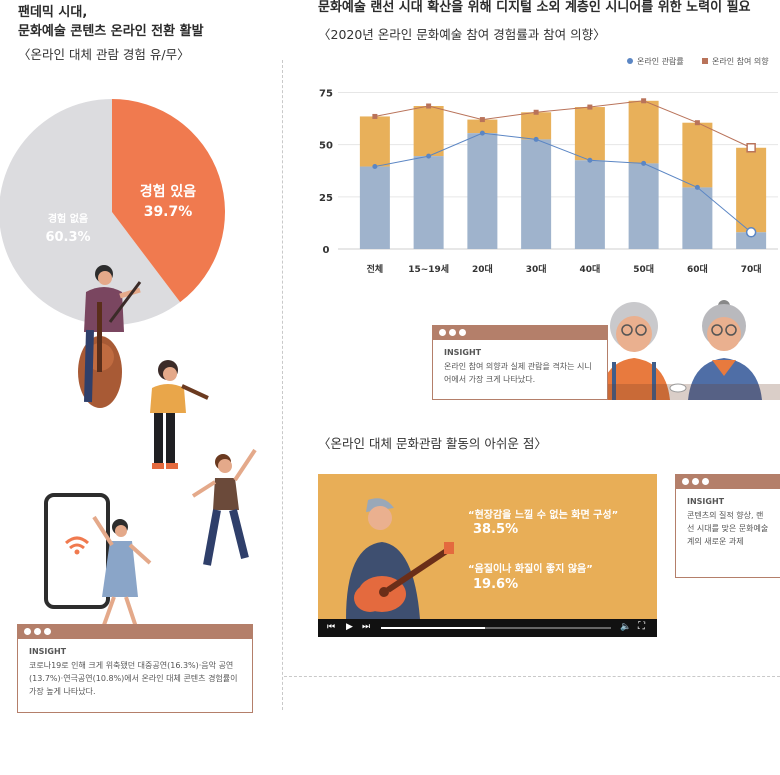 This screenshot has height=775, width=780. I want to click on x-tick-label: 15~19세, so click(428, 269).